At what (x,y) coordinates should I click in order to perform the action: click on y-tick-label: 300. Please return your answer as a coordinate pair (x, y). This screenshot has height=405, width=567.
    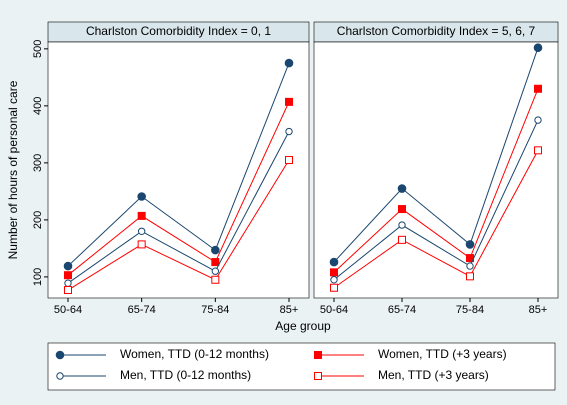
    Looking at the image, I should click on (38, 163).